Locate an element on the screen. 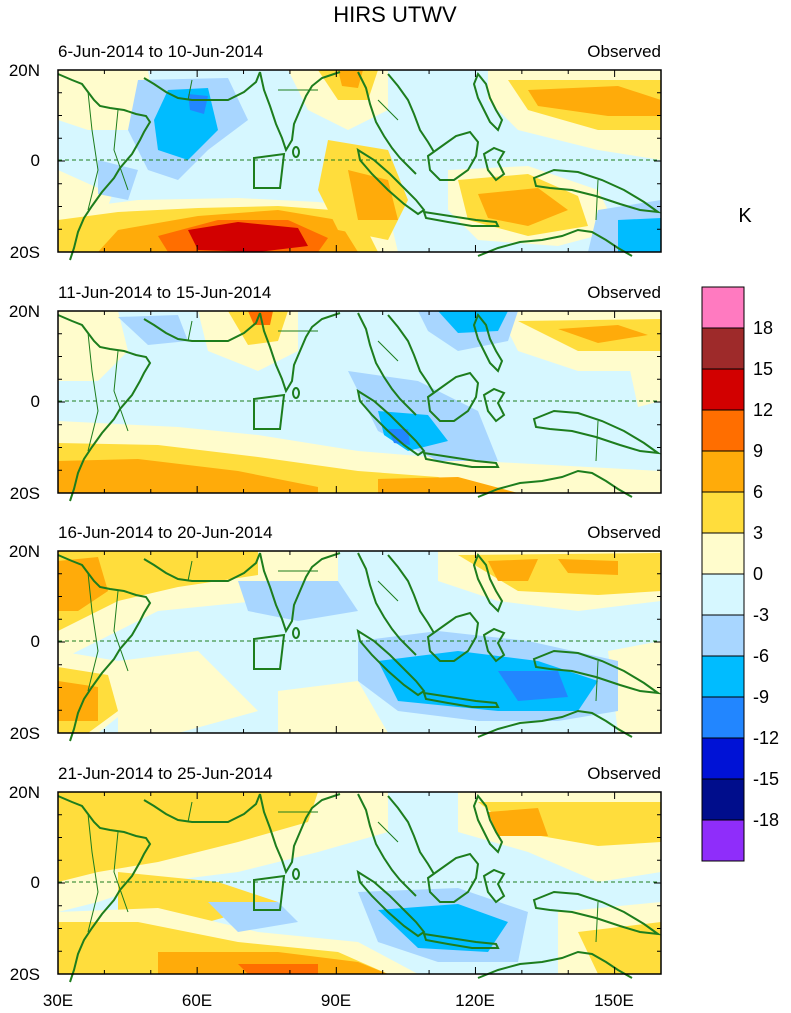  panel-3-tag: Observed is located at coordinates (624, 532).